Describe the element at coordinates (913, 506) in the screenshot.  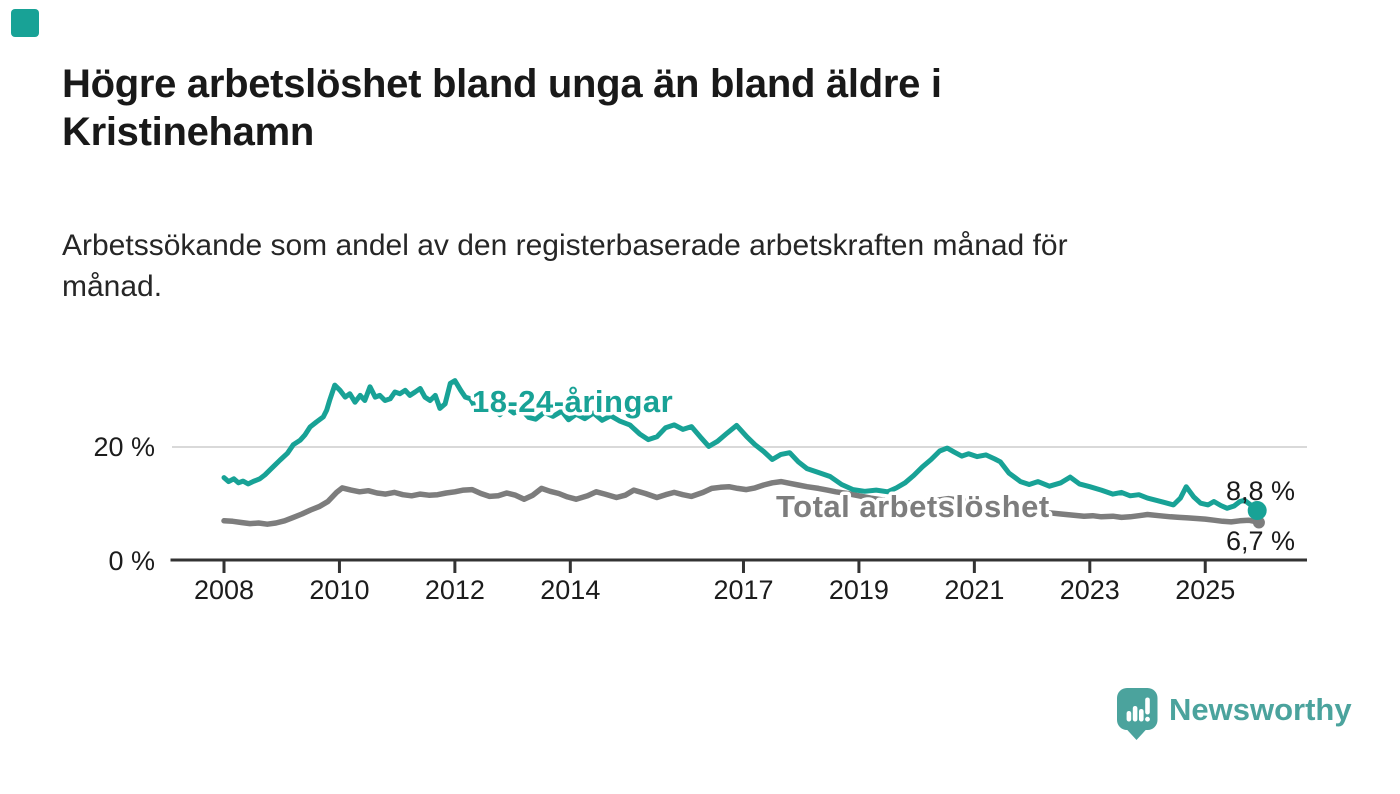
I see `series-label-total: Total arbetslöshet` at that location.